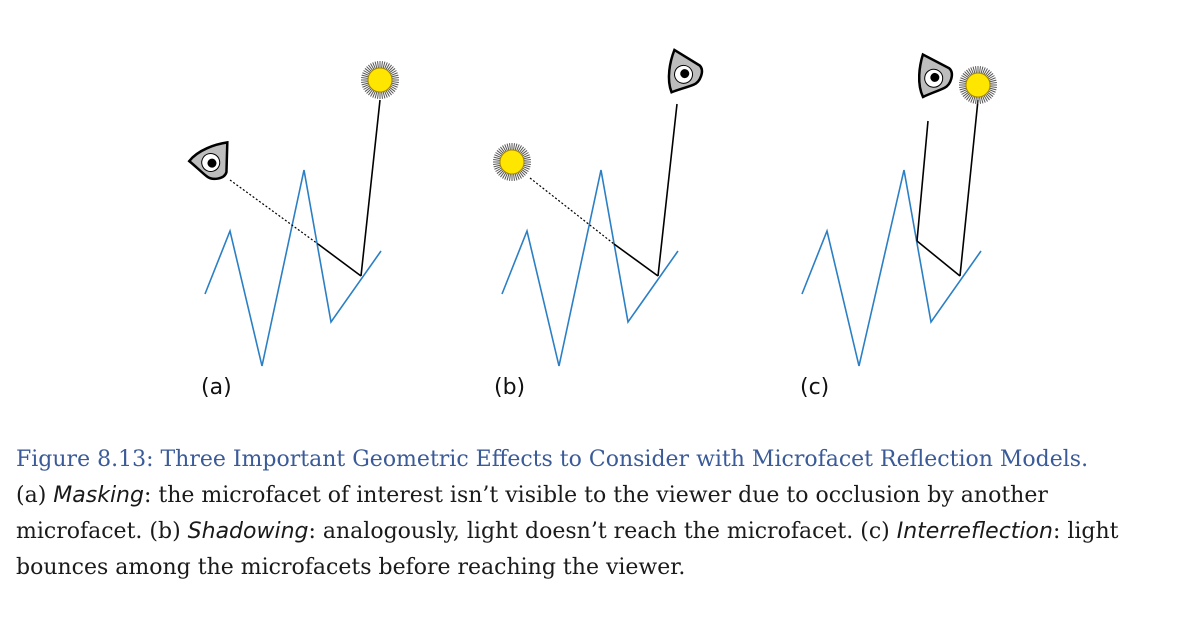 This screenshot has width=1189, height=626. What do you see at coordinates (814, 387) in the screenshot?
I see `panel-label-c: (c)` at bounding box center [814, 387].